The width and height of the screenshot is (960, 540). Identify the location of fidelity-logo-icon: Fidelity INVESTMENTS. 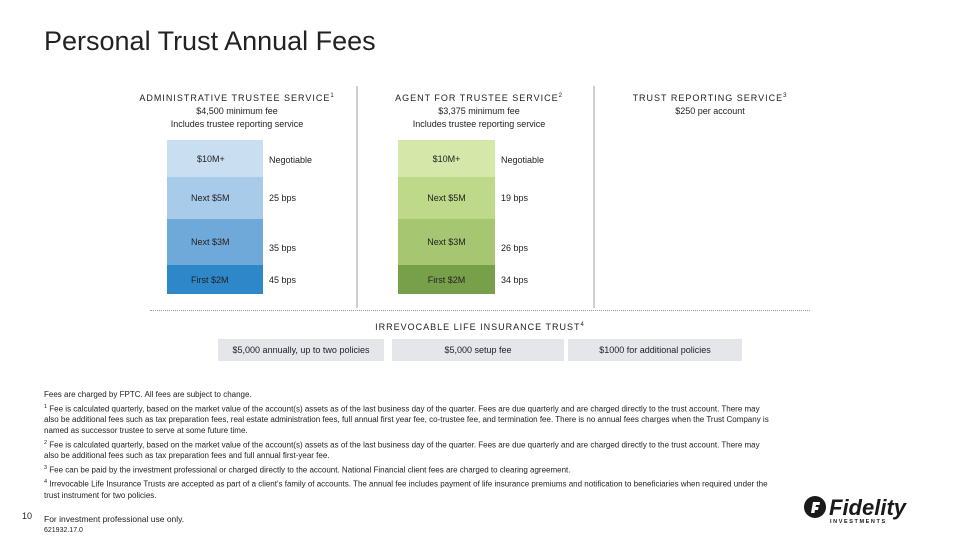
(856, 510).